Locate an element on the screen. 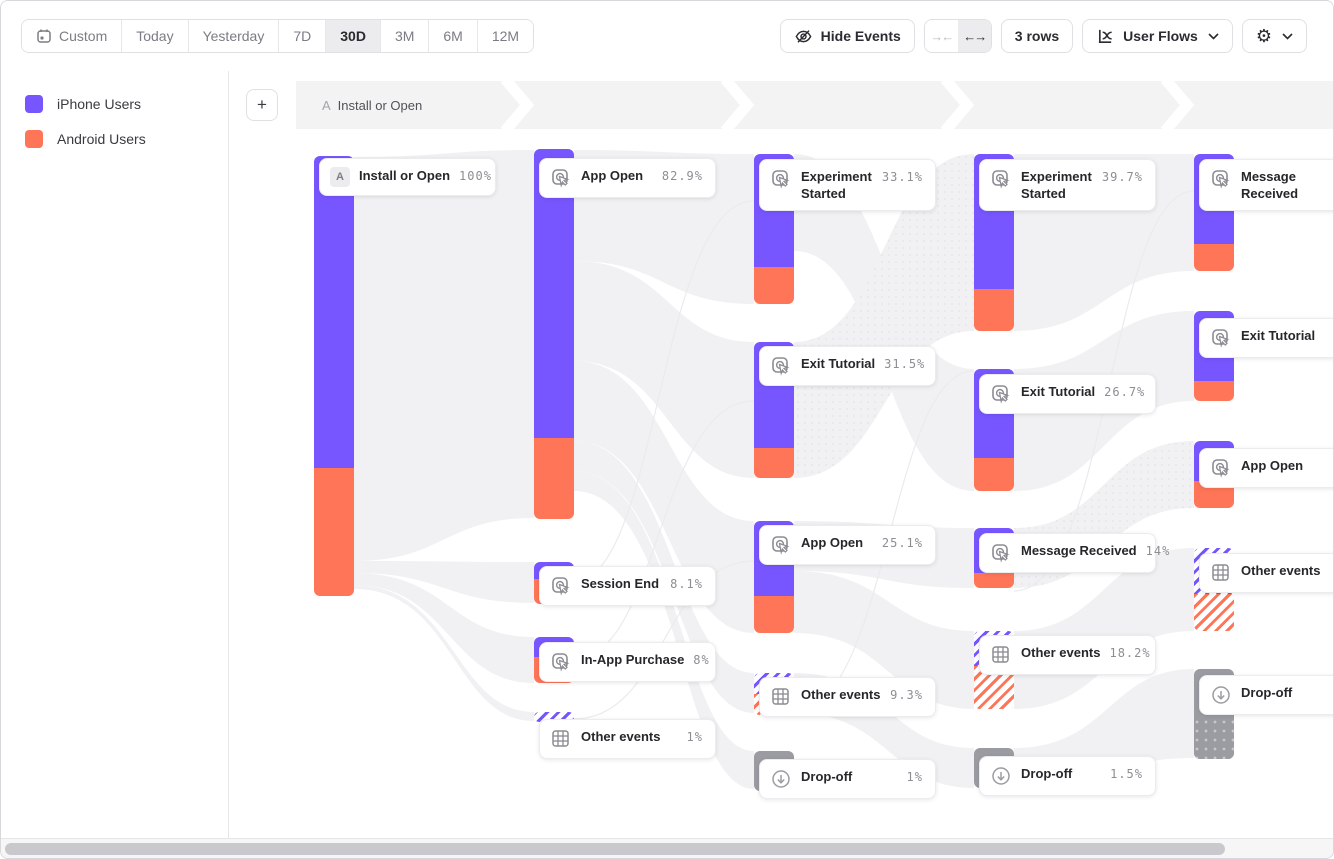 This screenshot has height=859, width=1334. flow-node-card-other-events-2: Other events 9.3% is located at coordinates (847, 697).